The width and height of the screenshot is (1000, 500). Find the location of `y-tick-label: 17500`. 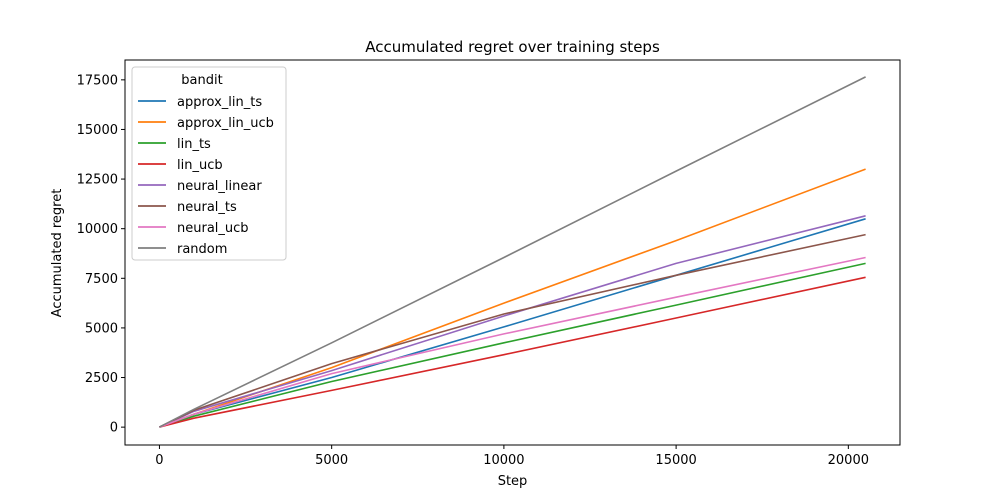

y-tick-label: 17500 is located at coordinates (97, 80).